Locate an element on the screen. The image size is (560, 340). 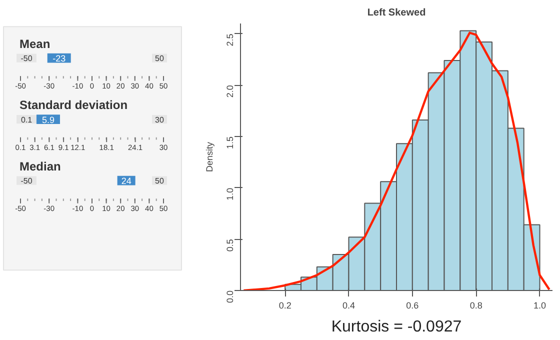
y-tick-label: 2.0 is located at coordinates (230, 91).